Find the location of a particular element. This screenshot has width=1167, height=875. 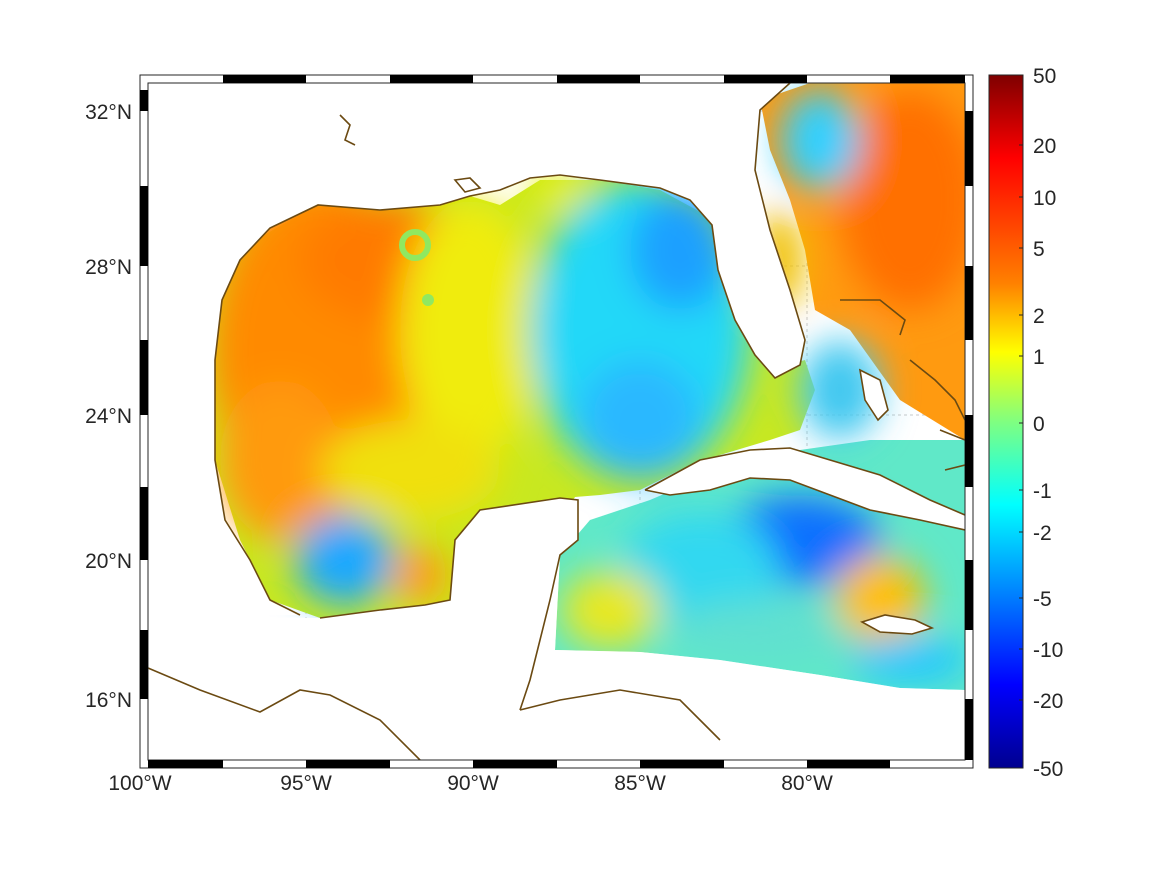

colorbar-gradient is located at coordinates (1006, 421).